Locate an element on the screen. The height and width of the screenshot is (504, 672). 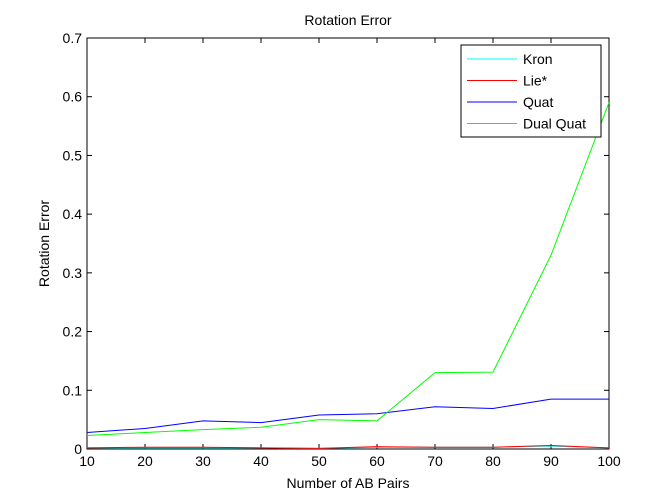
legend-label: Quat is located at coordinates (538, 102).